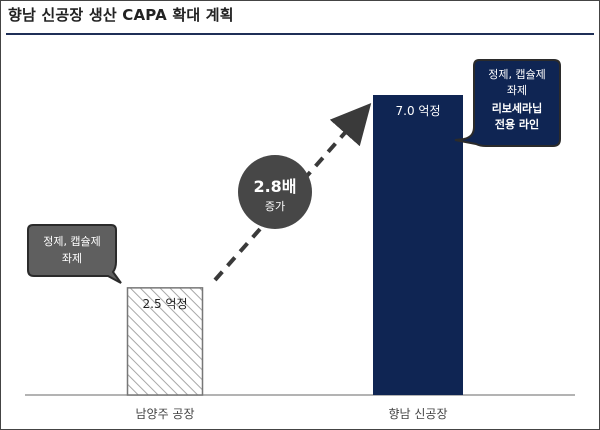 This screenshot has height=430, width=600. I want to click on page-title: 향남 신공장 생산 CAPA 확대 계획, so click(121, 15).